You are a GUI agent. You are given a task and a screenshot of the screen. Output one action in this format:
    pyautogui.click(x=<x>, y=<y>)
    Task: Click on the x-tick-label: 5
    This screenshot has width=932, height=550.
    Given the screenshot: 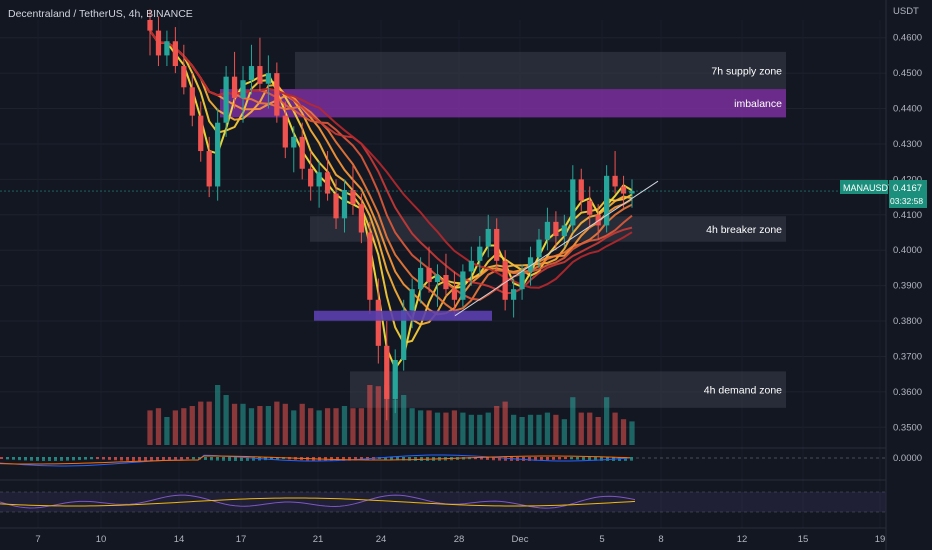 What is the action you would take?
    pyautogui.click(x=601, y=539)
    